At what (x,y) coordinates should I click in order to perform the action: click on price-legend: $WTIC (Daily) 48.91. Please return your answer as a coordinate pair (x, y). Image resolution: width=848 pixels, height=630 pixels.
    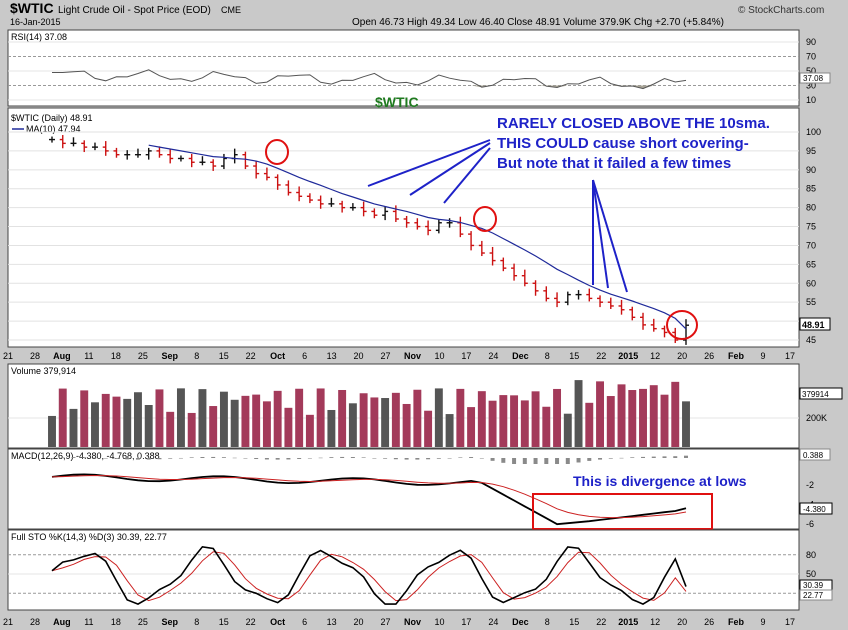
    Looking at the image, I should click on (52, 118).